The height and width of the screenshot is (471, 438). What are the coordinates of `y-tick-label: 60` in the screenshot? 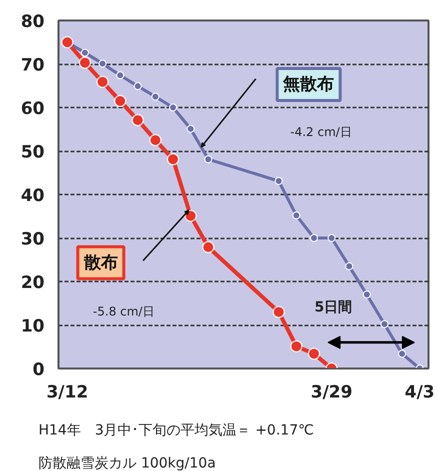 It's located at (32, 109).